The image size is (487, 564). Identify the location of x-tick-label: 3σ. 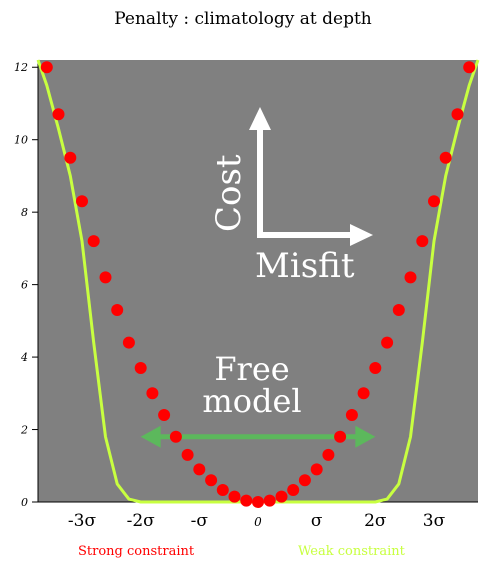
(434, 521).